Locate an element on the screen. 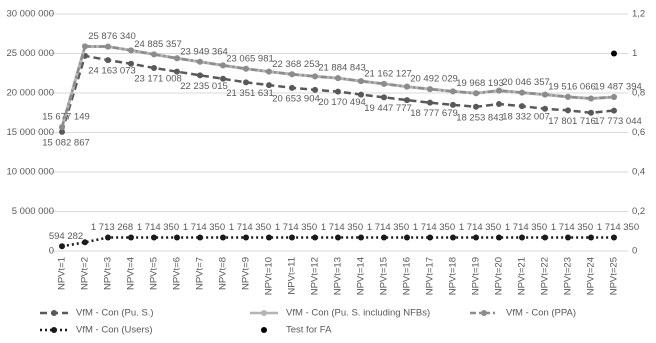  legend-label: VfM - Con (Users) is located at coordinates (114, 330).